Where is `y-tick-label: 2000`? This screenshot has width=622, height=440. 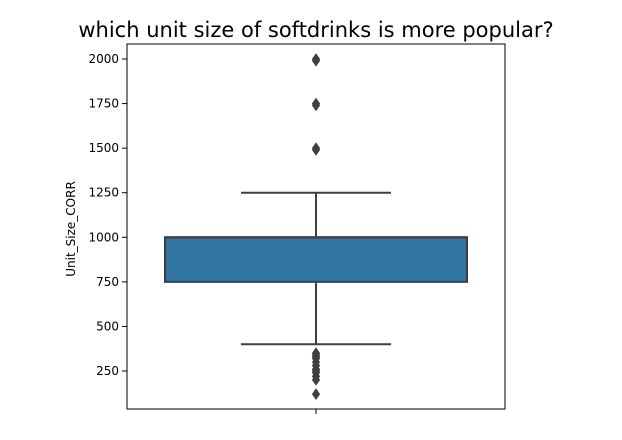 y-tick-label: 2000 is located at coordinates (103, 59).